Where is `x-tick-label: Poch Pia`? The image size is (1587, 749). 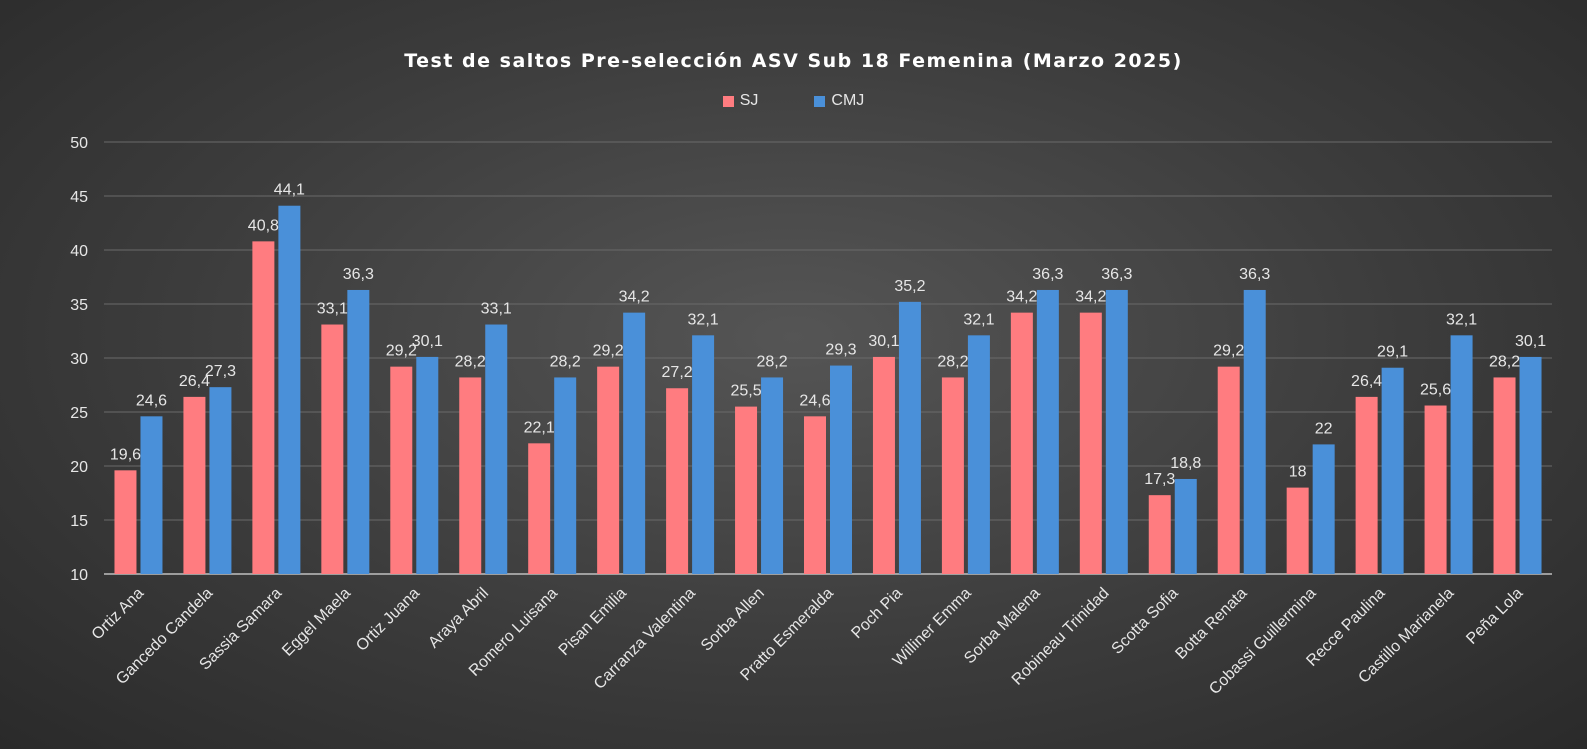
x-tick-label: Poch Pia is located at coordinates (876, 613).